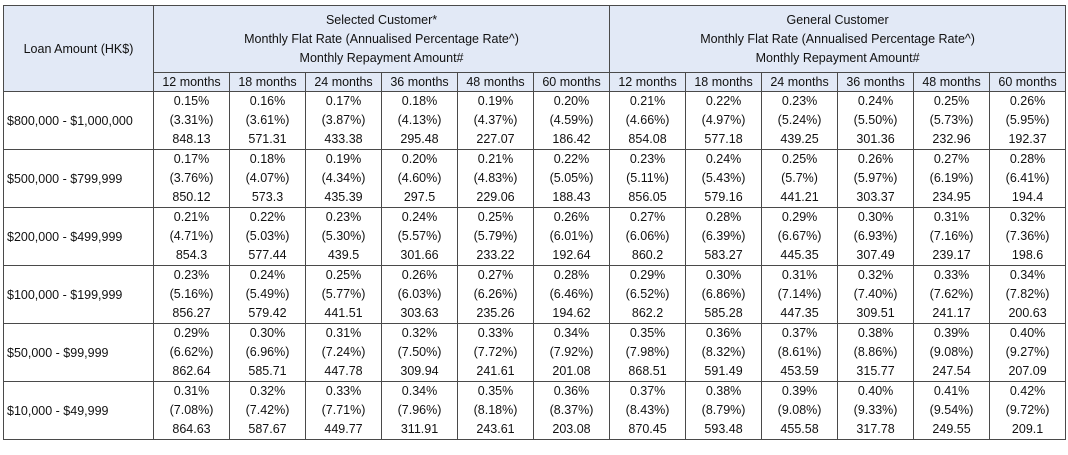 The height and width of the screenshot is (455, 1068). Describe the element at coordinates (419, 313) in the screenshot. I see `repayment-amount: 303.63` at that location.